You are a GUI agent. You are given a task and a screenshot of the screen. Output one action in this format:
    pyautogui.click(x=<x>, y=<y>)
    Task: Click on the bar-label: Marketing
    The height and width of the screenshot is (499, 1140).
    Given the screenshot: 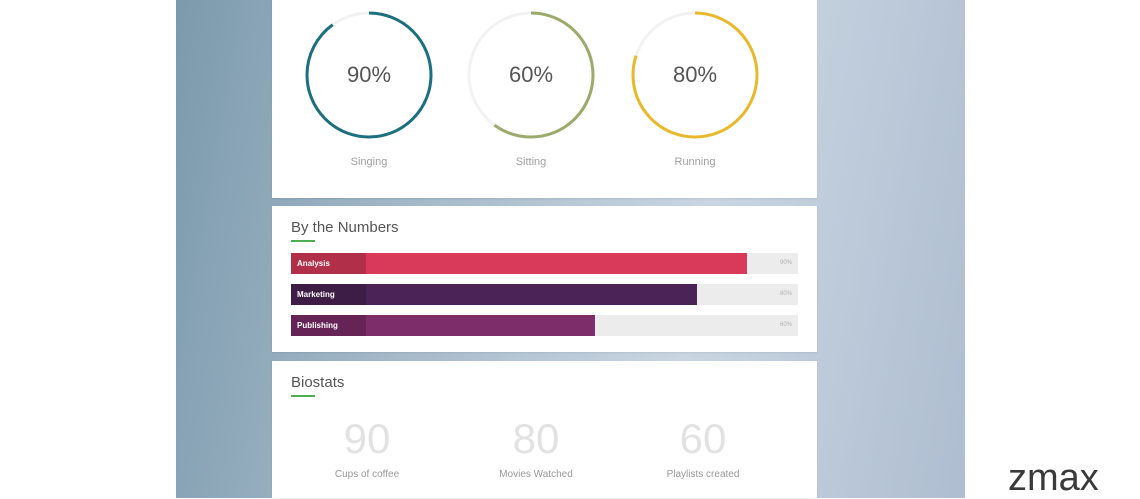 What is the action you would take?
    pyautogui.click(x=316, y=294)
    